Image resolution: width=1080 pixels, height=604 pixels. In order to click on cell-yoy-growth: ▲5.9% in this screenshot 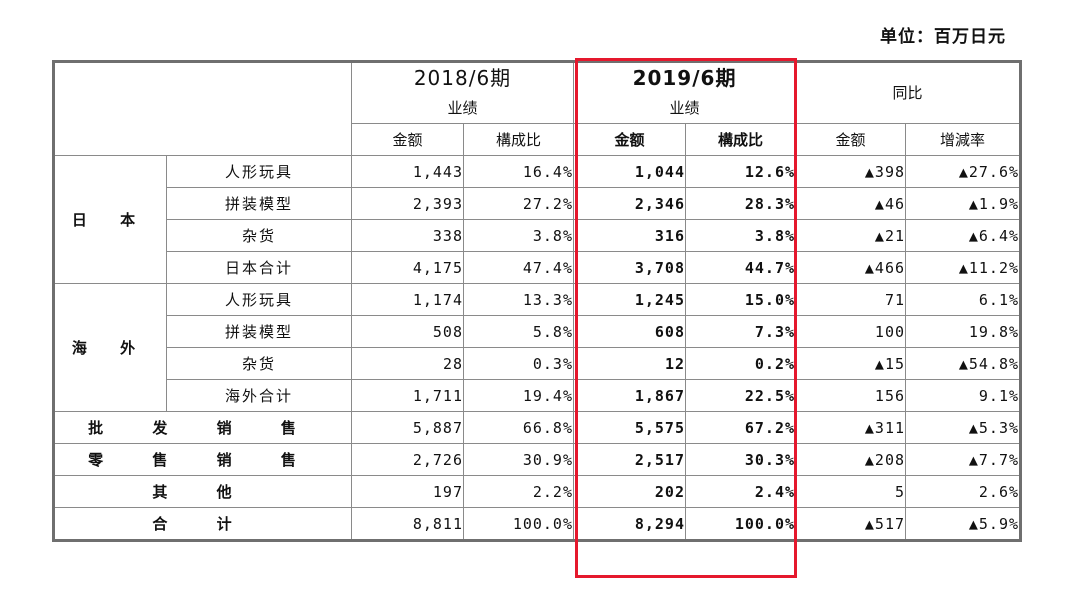, I will do `click(963, 524)`.